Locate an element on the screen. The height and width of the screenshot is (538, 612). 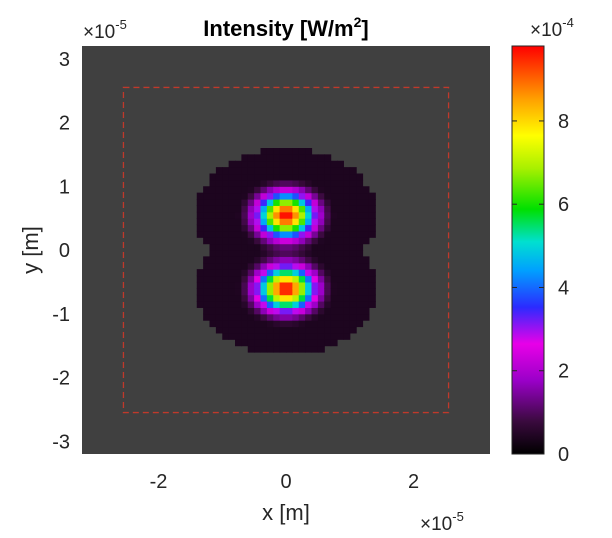
y-axis-label: y [m] is located at coordinates (30, 250).